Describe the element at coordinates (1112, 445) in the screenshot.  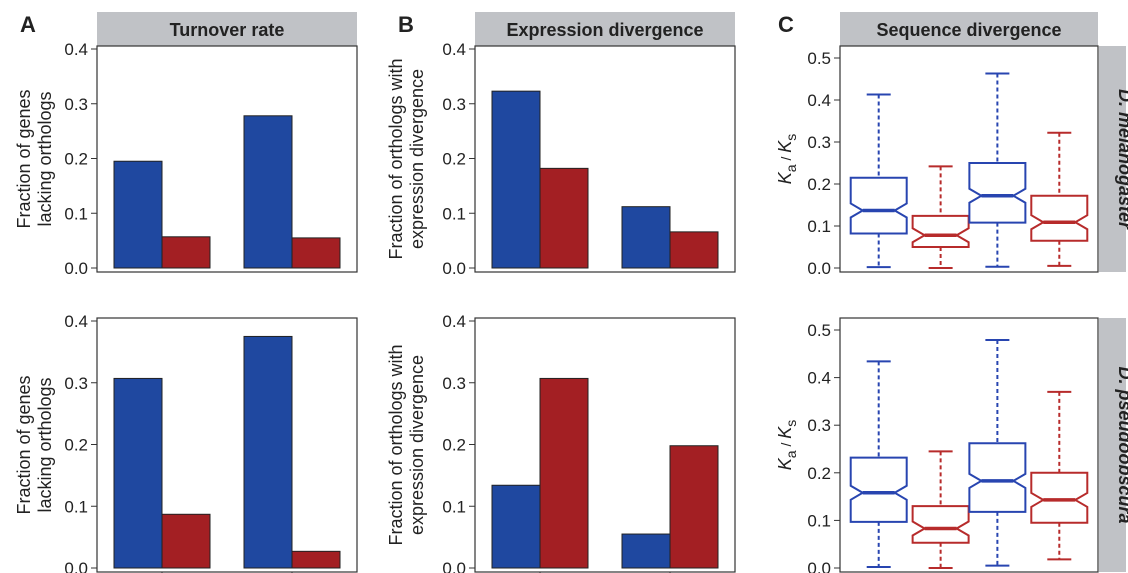
I see `strip-species-bottom` at that location.